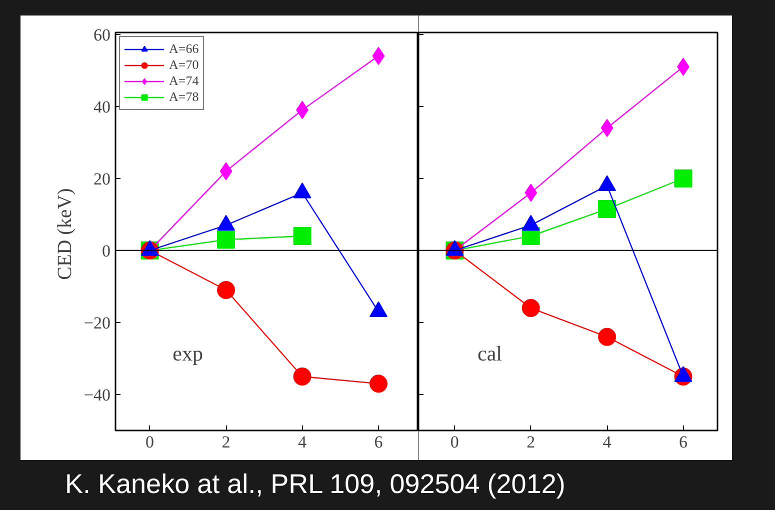 The height and width of the screenshot is (510, 775). What do you see at coordinates (102, 178) in the screenshot?
I see `y-tick-label: 20` at bounding box center [102, 178].